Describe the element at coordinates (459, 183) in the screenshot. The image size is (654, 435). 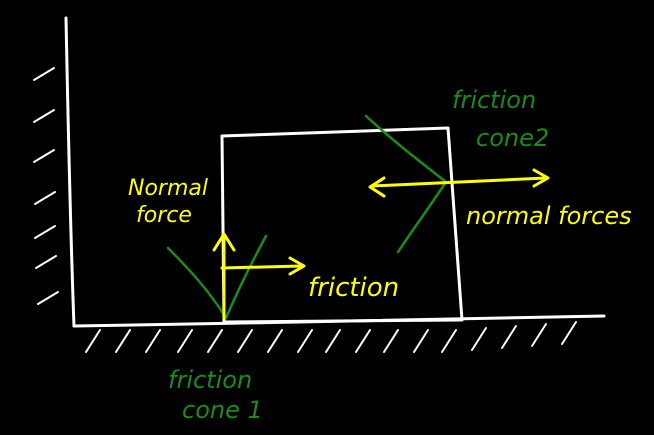
I see `normal-forces-arrow` at that location.